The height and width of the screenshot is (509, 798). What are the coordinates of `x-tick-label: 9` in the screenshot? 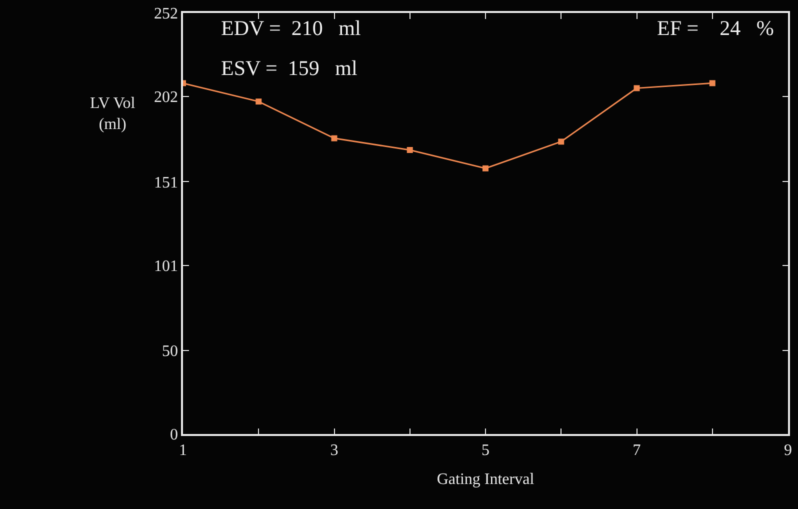 It's located at (788, 450).